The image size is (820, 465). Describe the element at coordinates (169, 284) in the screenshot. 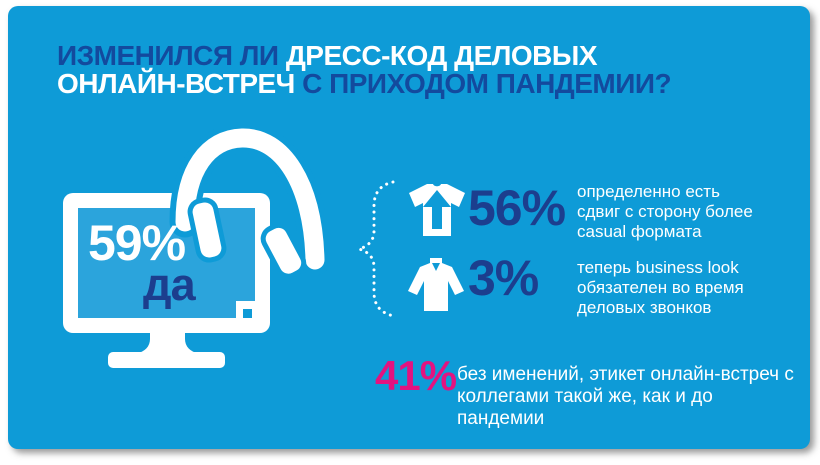

I see `monitor-answer-label: да` at that location.